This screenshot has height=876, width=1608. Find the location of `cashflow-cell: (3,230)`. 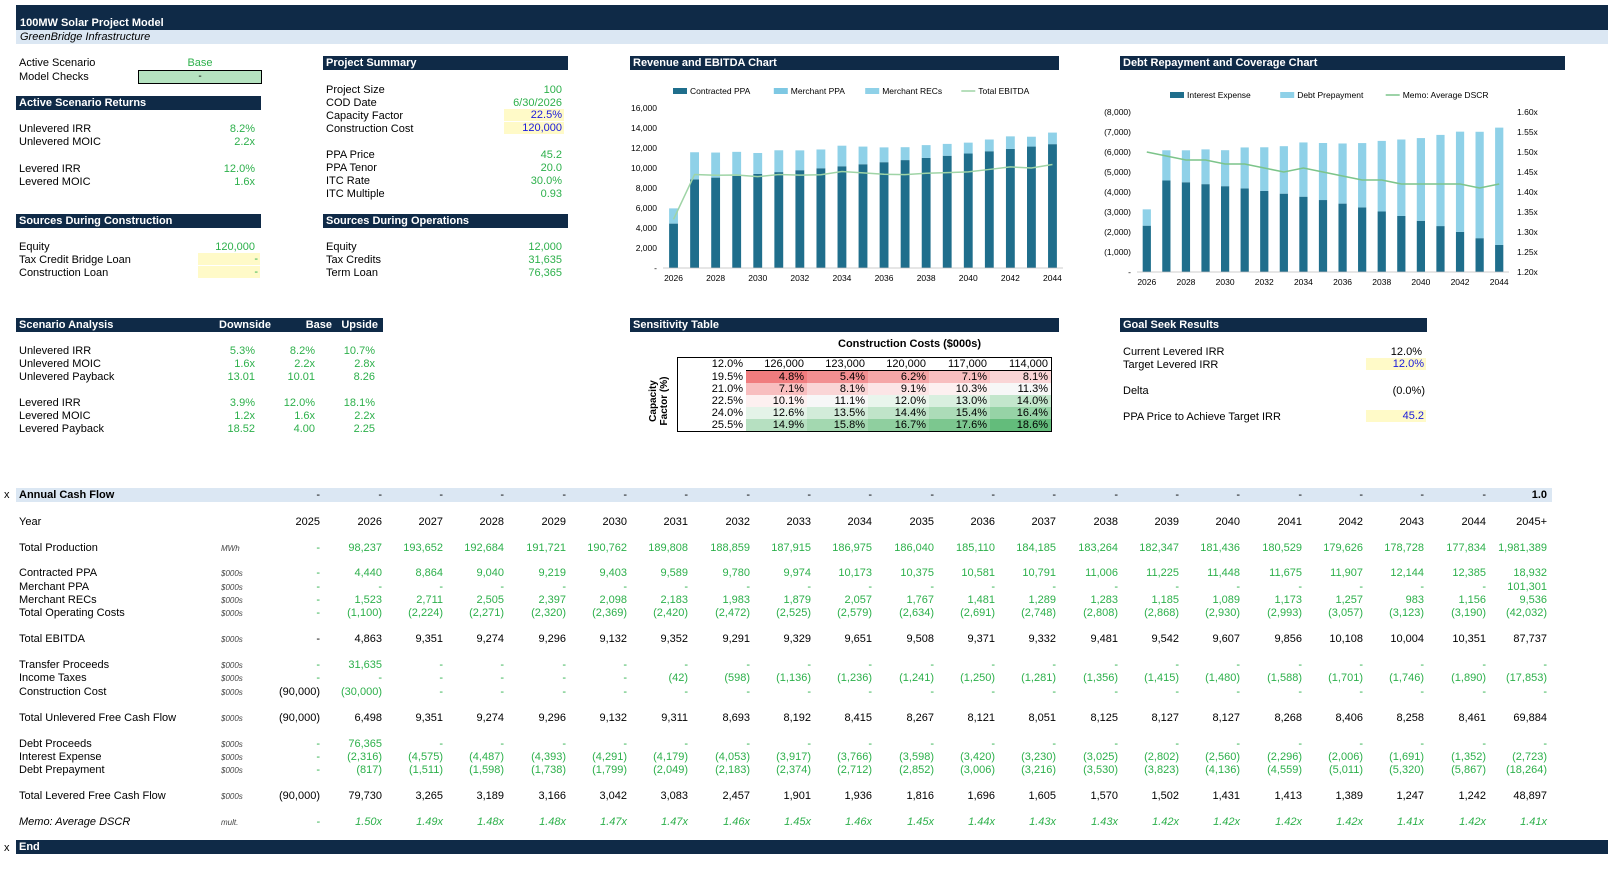

cashflow-cell: (3,230) is located at coordinates (1038, 757).